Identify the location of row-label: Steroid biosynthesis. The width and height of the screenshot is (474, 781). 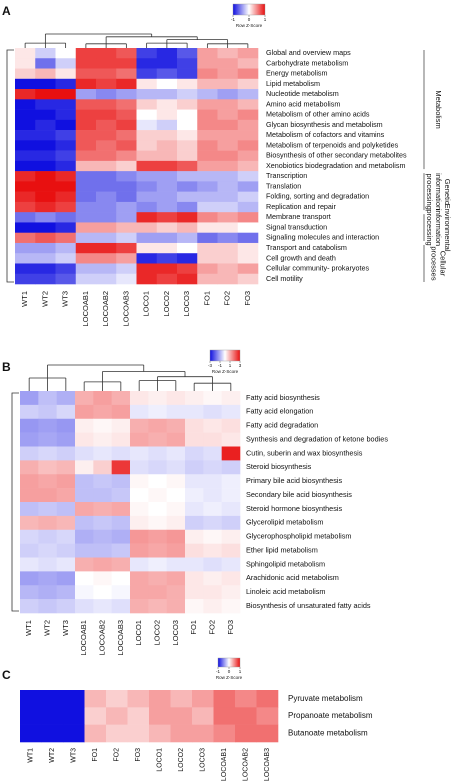
(279, 466).